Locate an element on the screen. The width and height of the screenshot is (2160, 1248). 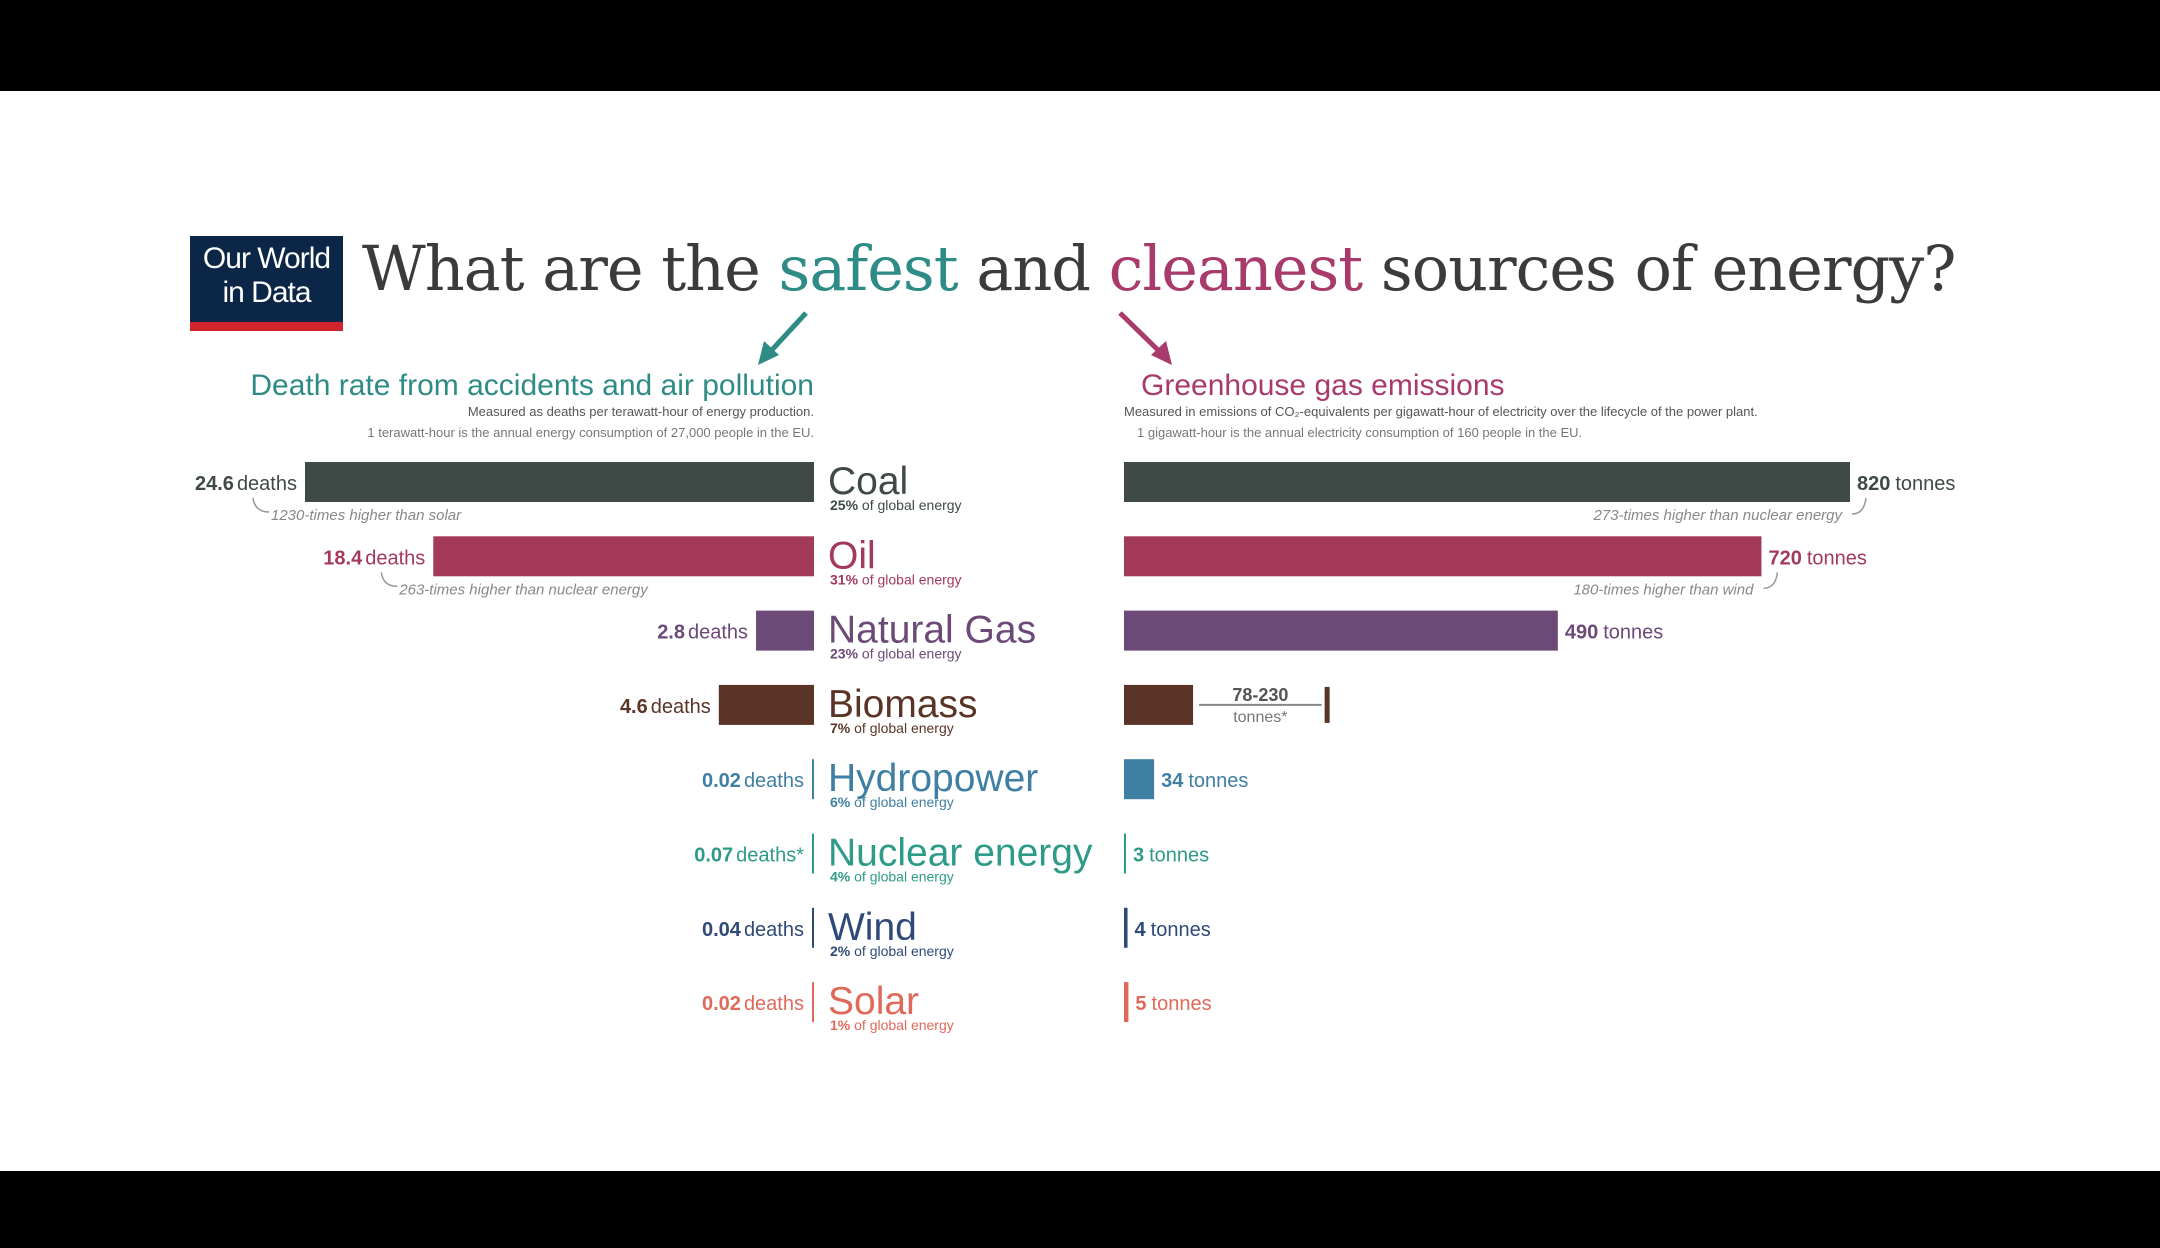
source-share-suffix-nuclear-energy: of global energy is located at coordinates (902, 877).